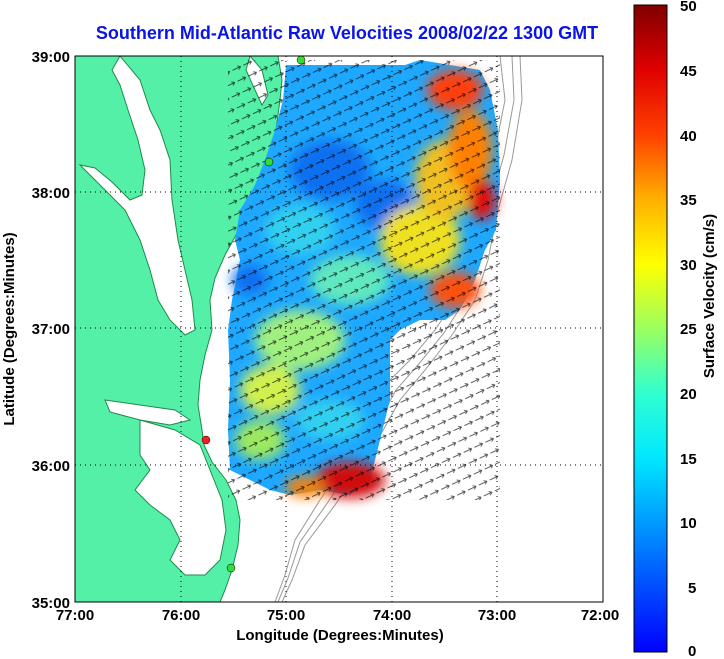  Describe the element at coordinates (392, 615) in the screenshot. I see `x-tick-label: 74:00` at that location.